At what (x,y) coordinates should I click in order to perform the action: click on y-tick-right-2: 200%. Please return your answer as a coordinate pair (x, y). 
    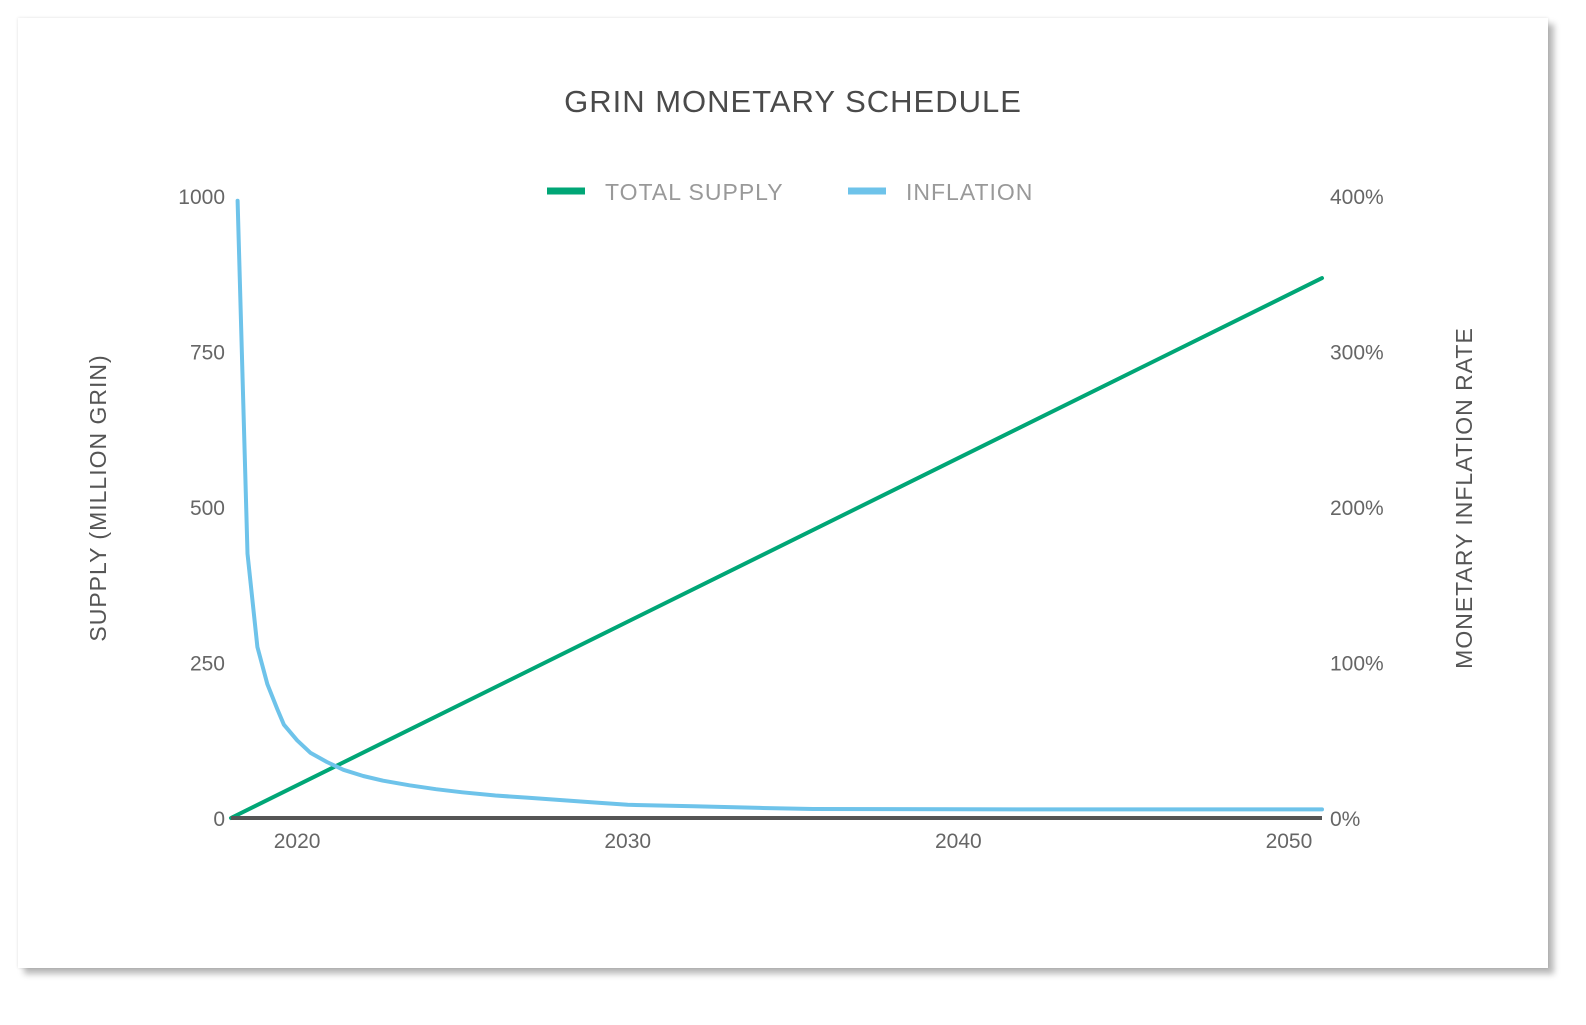
    Looking at the image, I should click on (1357, 508).